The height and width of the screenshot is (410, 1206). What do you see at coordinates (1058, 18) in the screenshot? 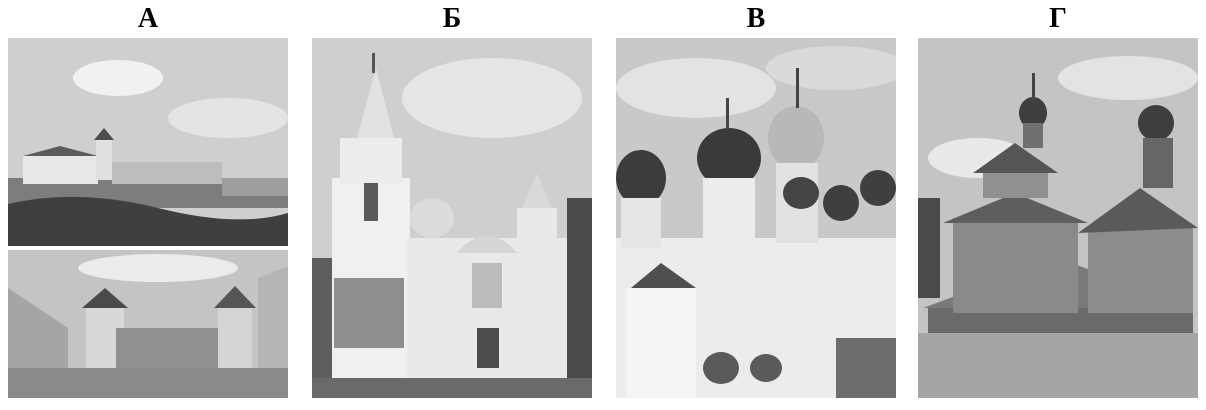
I see `panel-d-label: Г` at bounding box center [1058, 18].